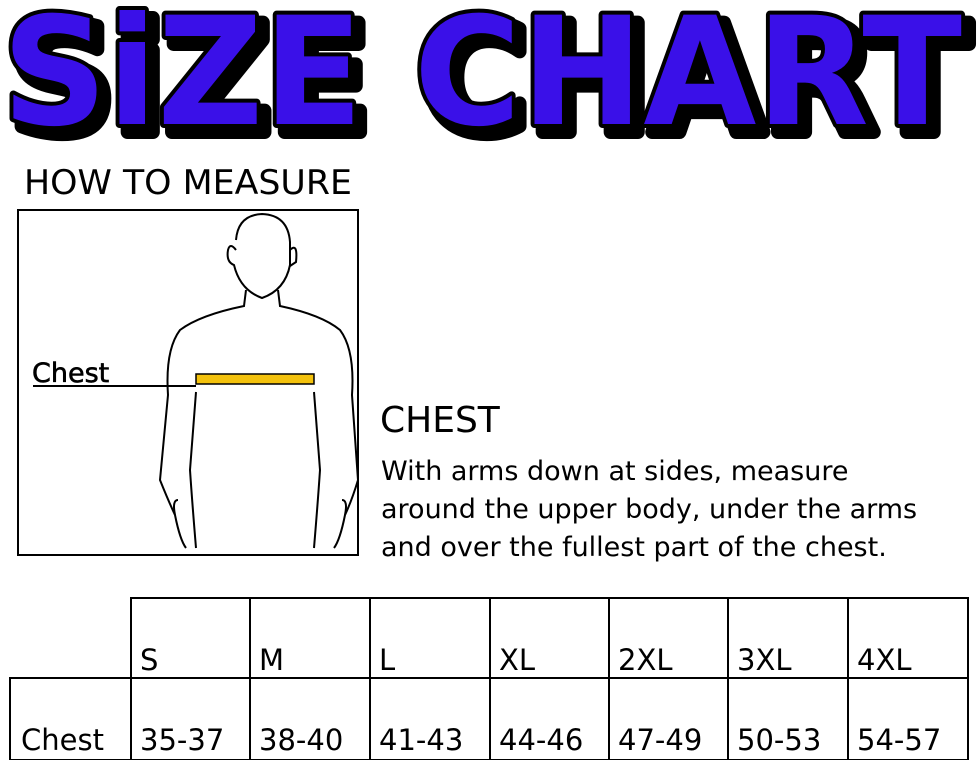 This screenshot has height=760, width=978. I want to click on header-text: 3XL, so click(764, 660).